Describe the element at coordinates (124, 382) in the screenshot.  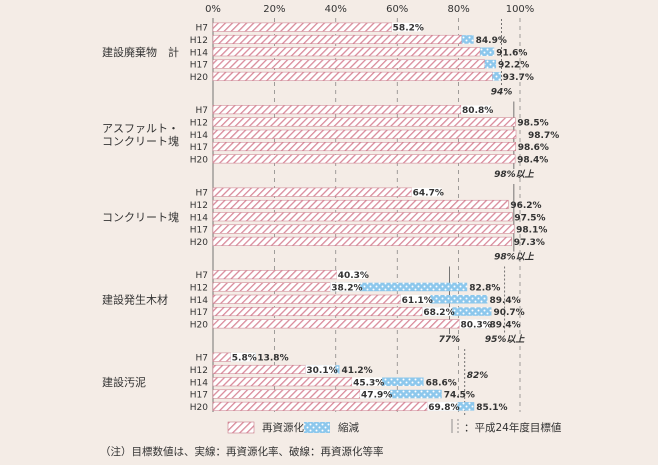
I see `group-name: 建設汚泥` at that location.